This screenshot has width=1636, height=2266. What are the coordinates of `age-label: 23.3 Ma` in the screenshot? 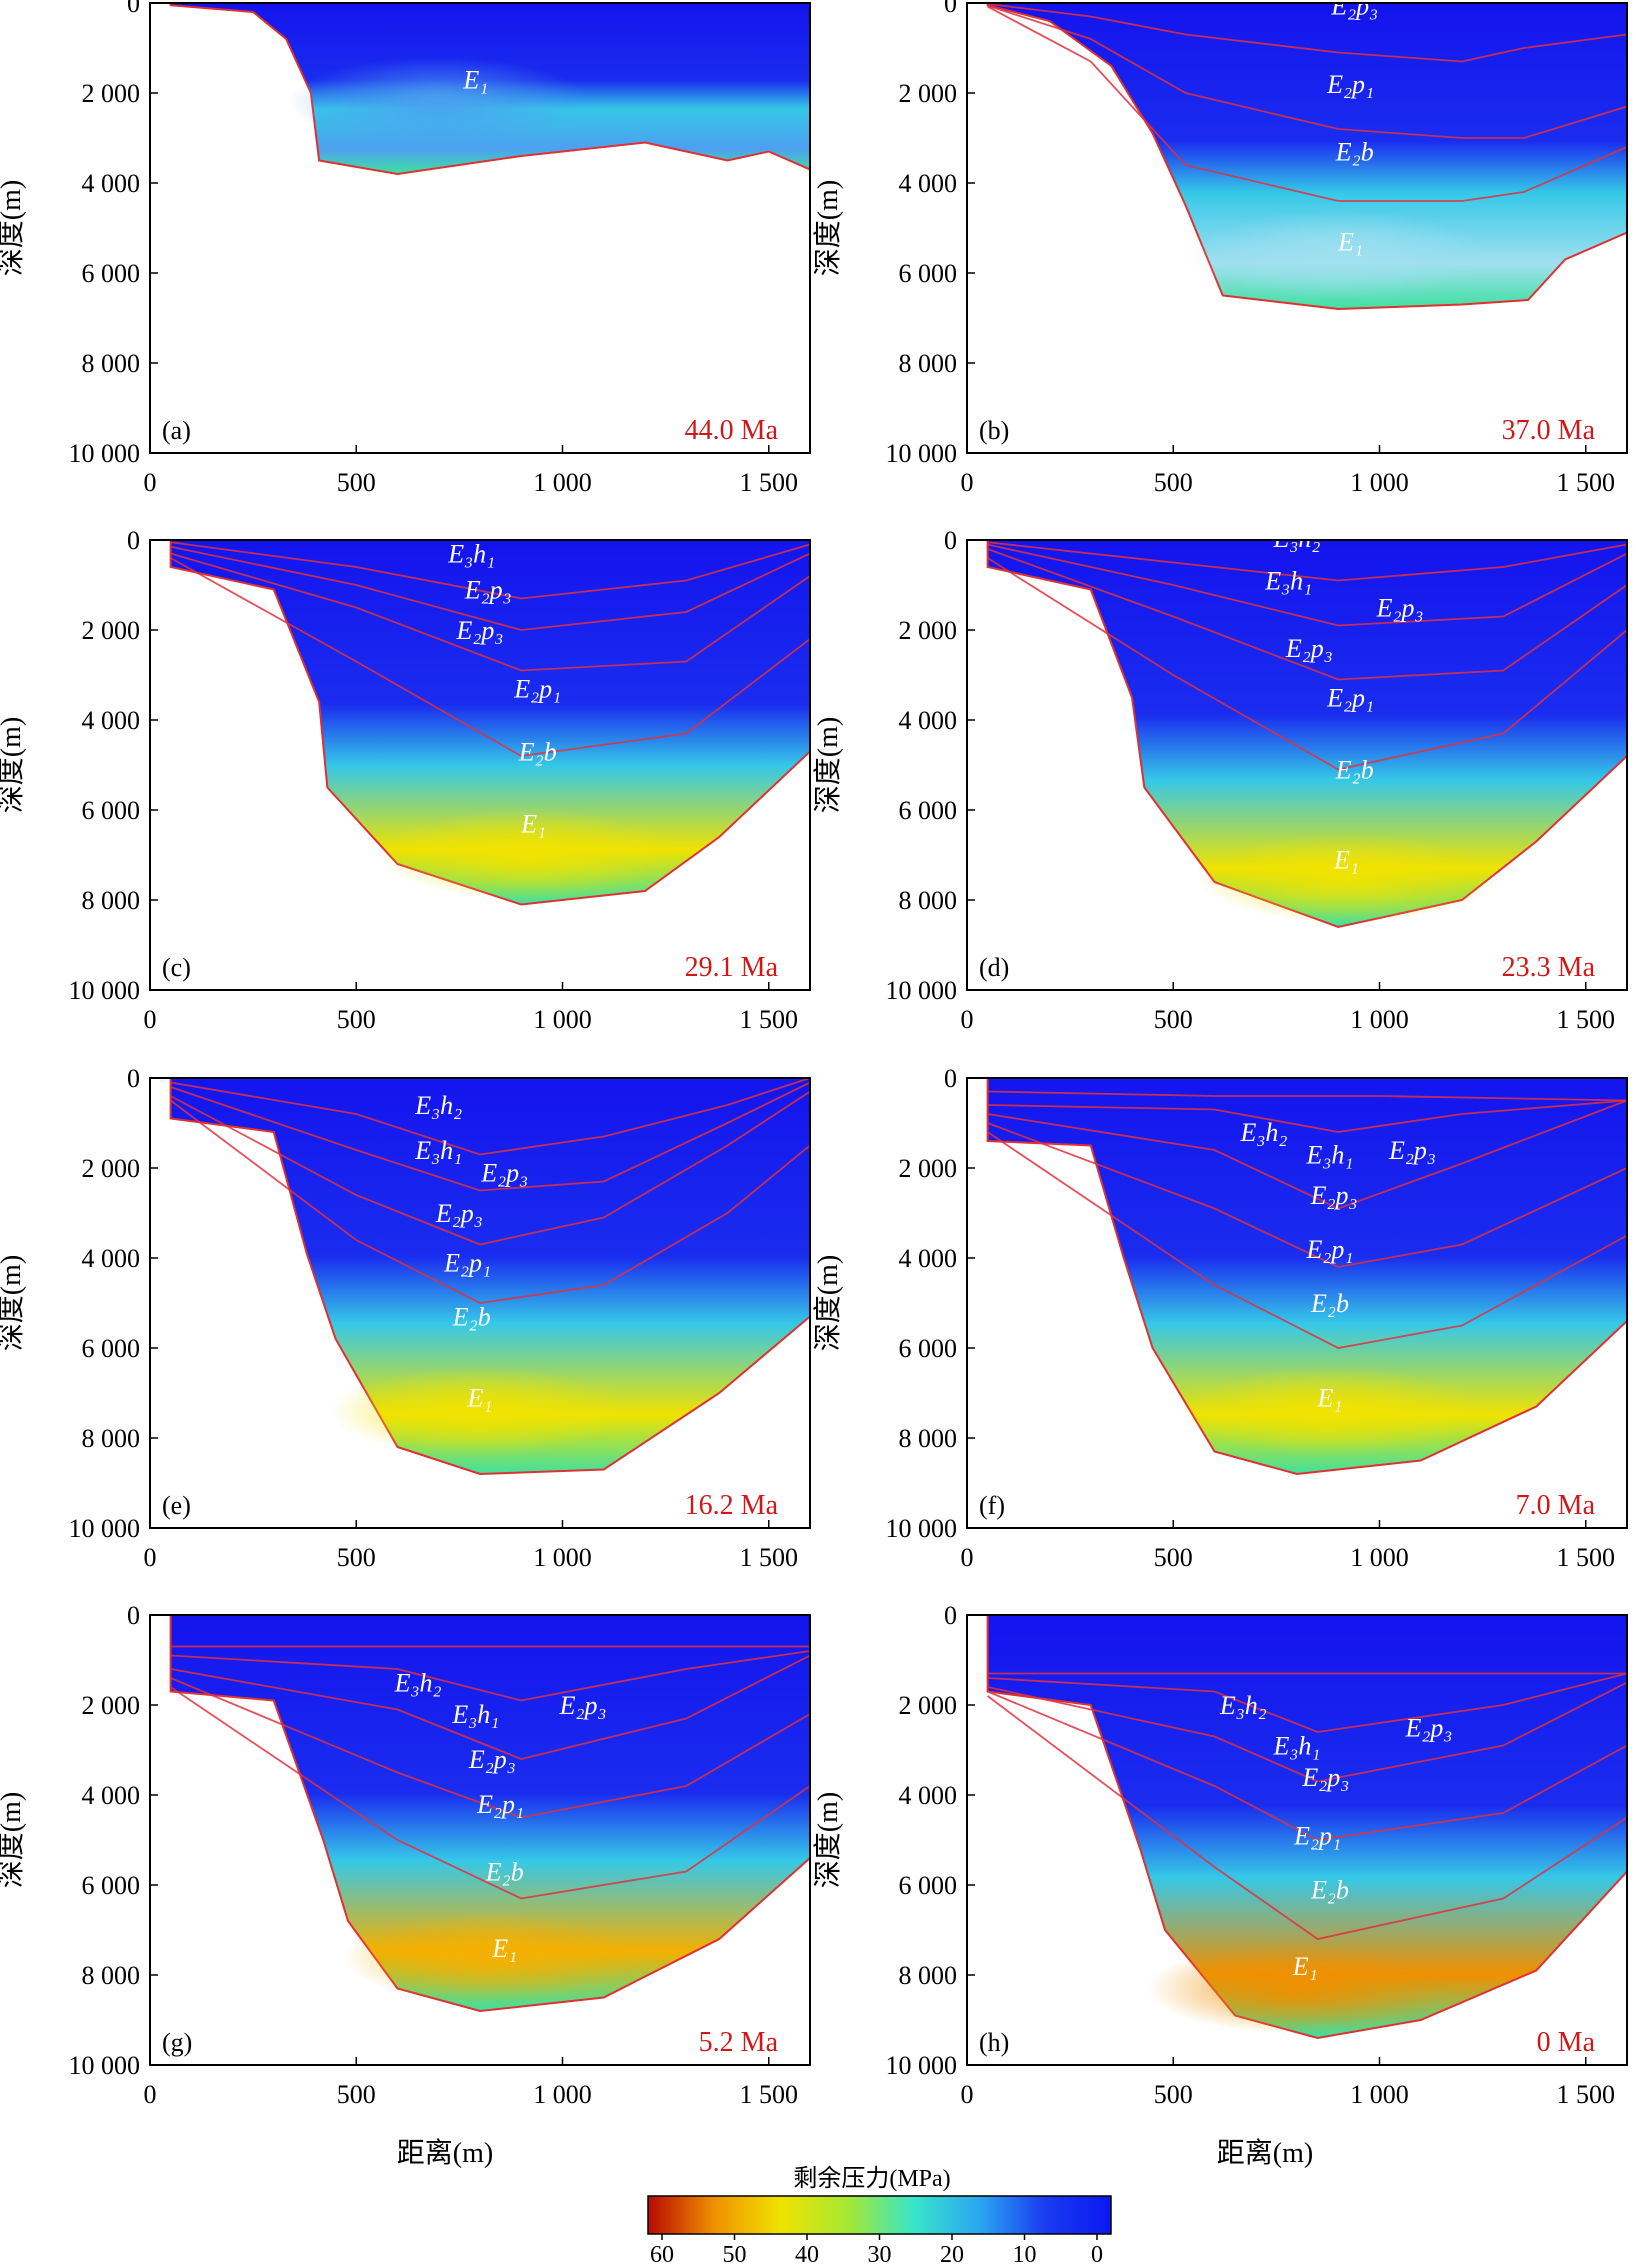 It's located at (1549, 967).